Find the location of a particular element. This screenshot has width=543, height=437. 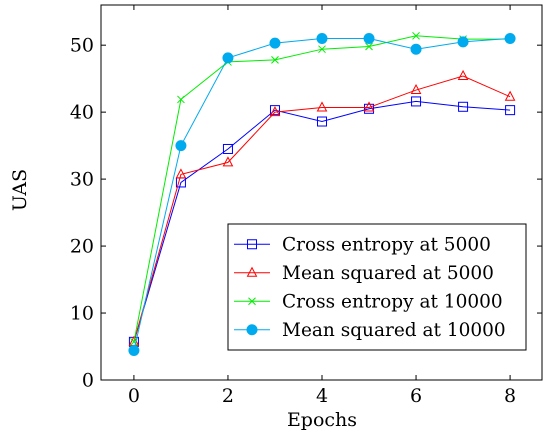

legend-item: Mean squared at 10000 is located at coordinates (370, 330).